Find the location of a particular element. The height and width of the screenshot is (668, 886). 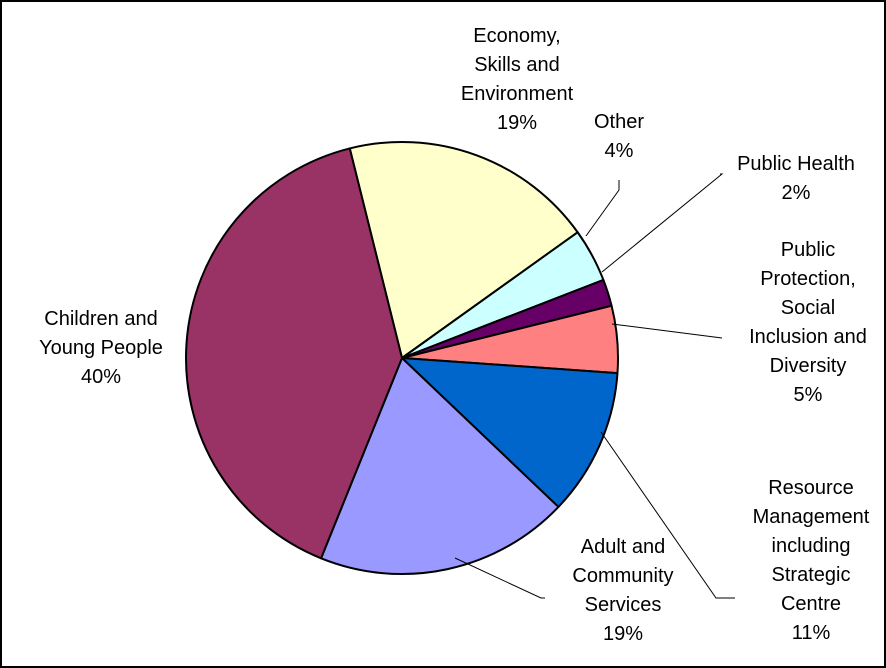

slice-label-line: Economy, is located at coordinates (516, 36).